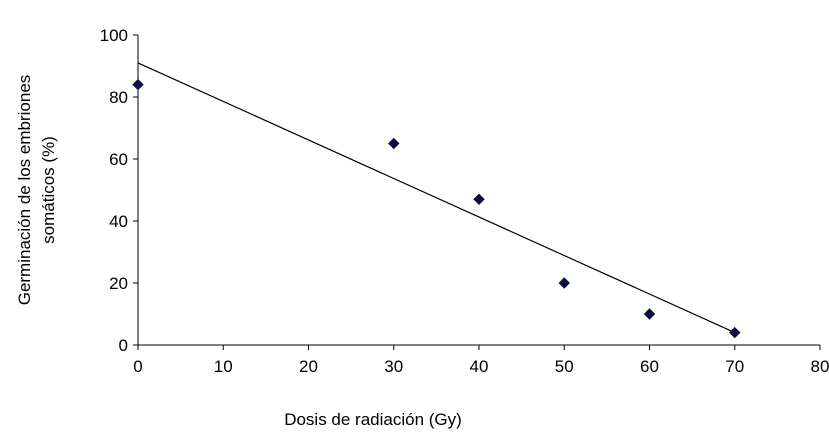 Image resolution: width=829 pixels, height=435 pixels. Describe the element at coordinates (137, 366) in the screenshot. I see `x-tick-label: 0` at that location.